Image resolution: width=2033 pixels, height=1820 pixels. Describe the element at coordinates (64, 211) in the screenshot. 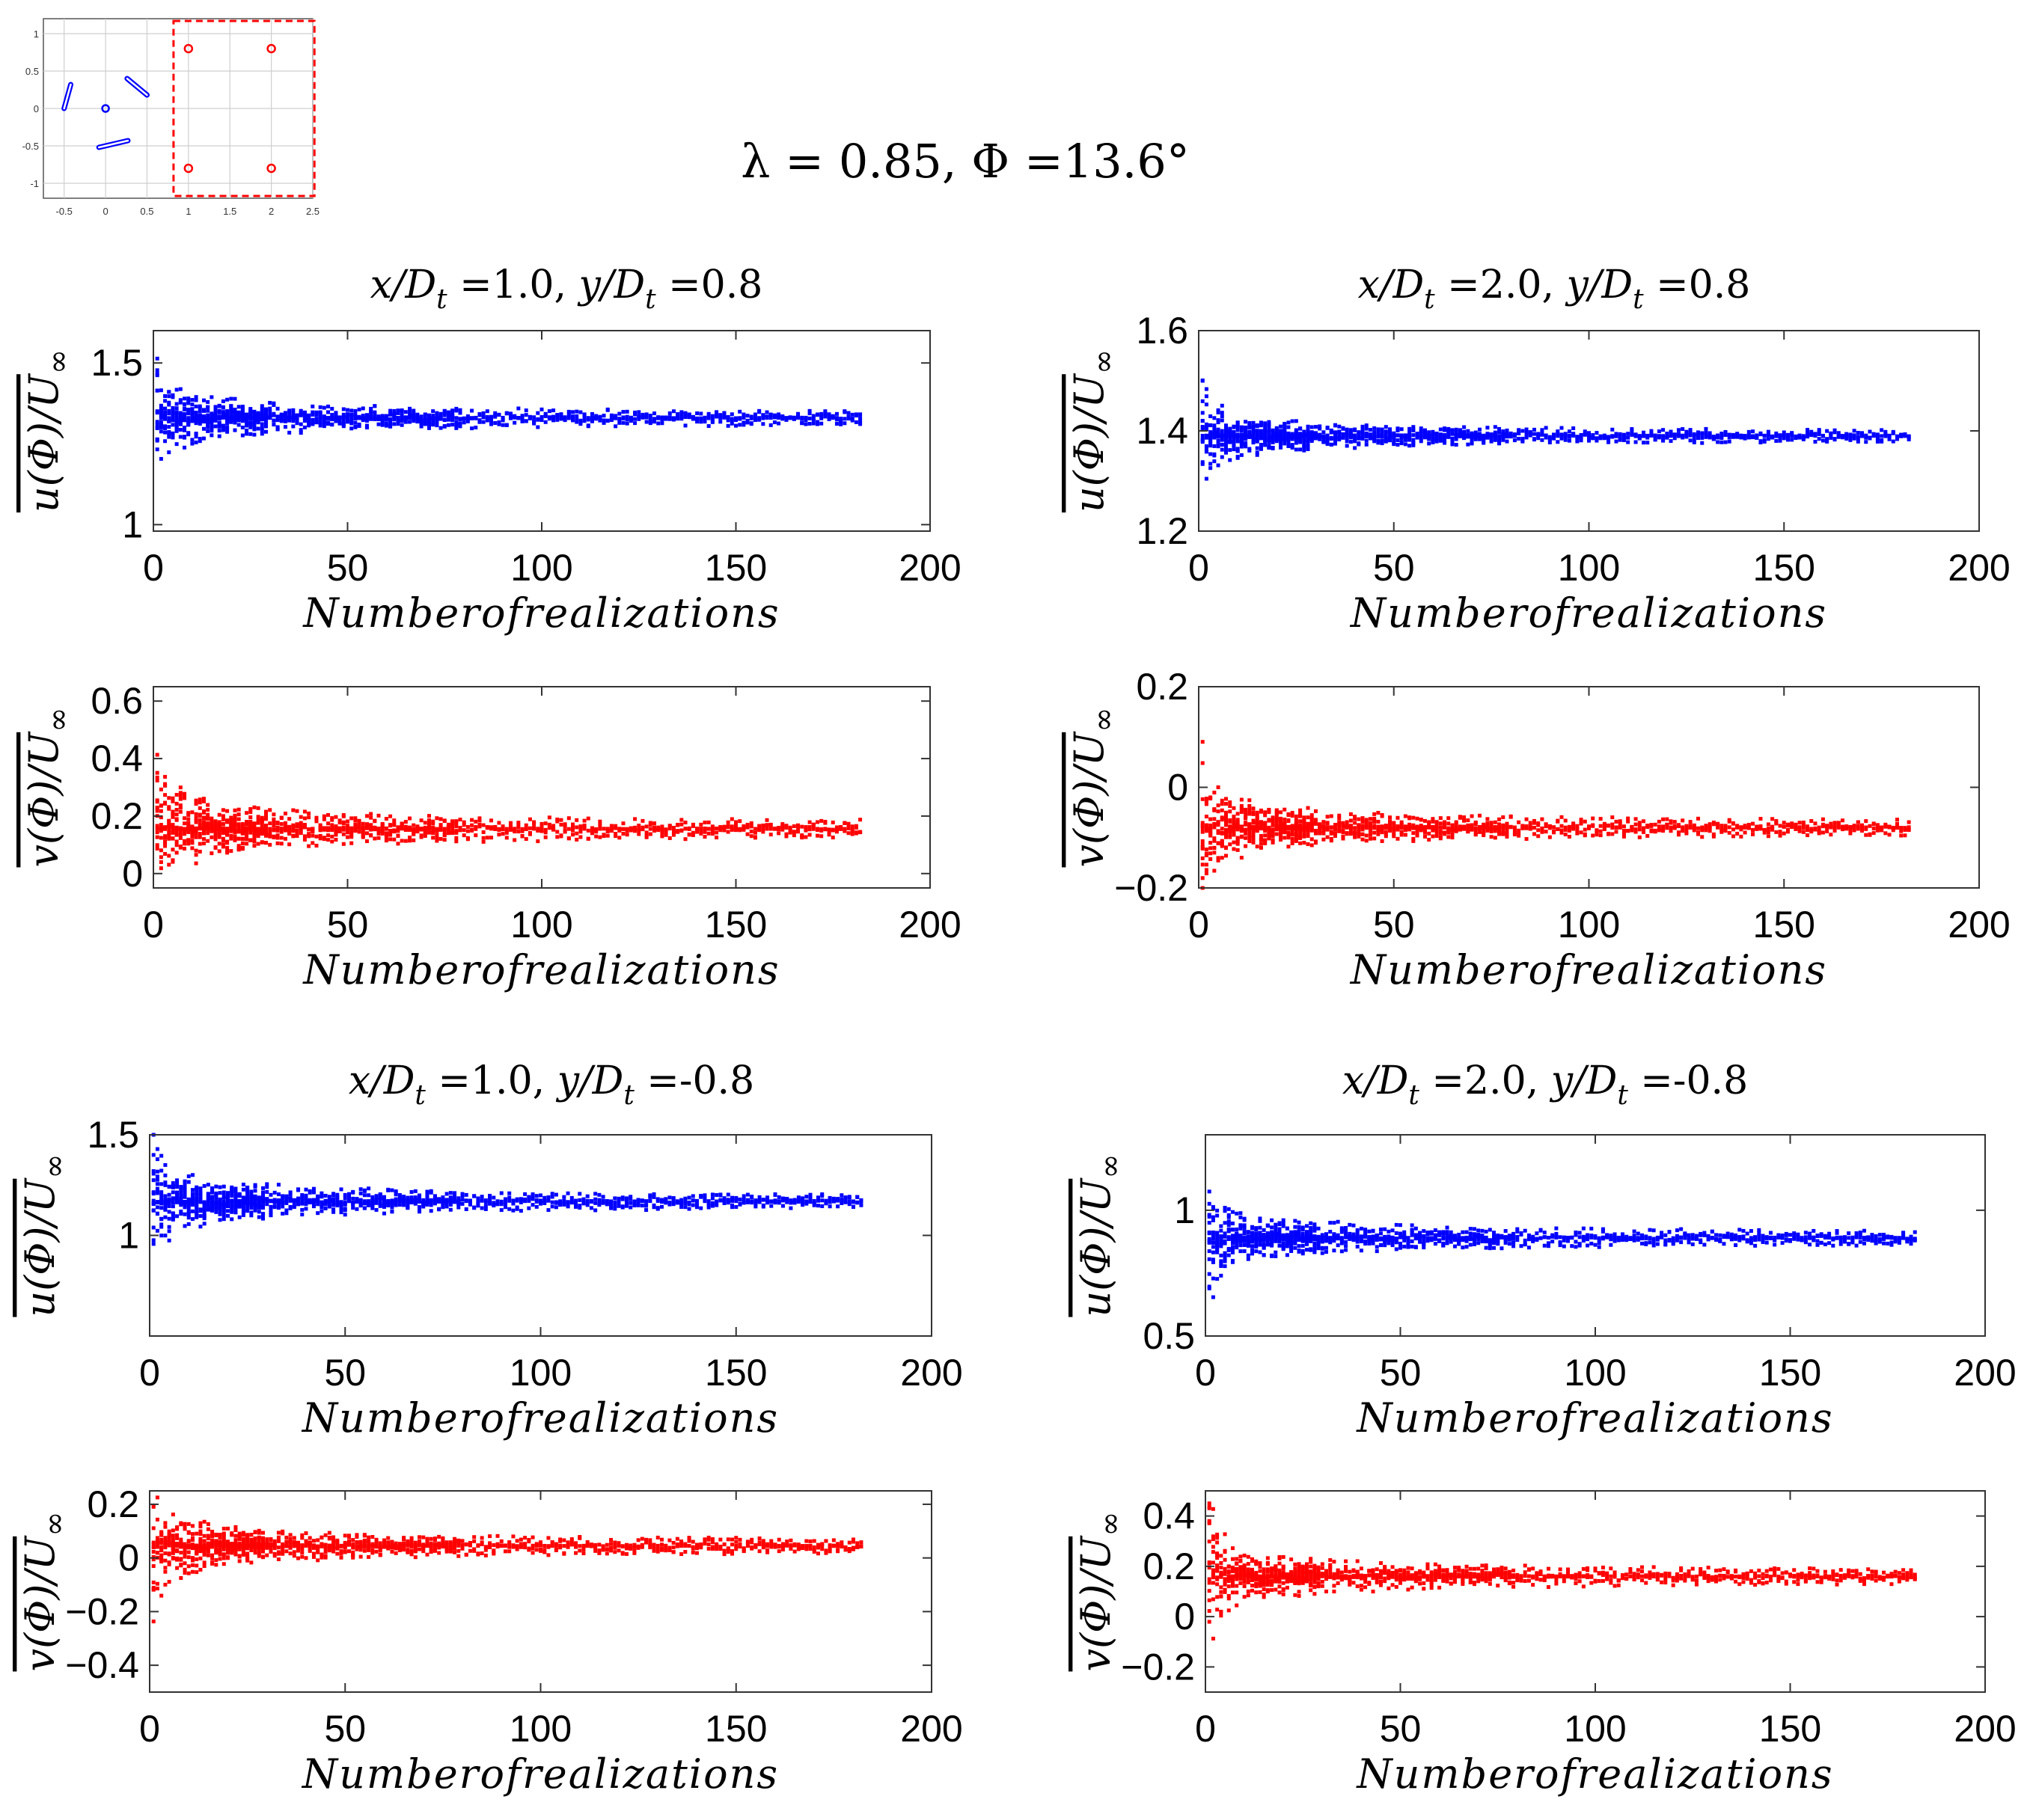

I see `inset-xtick: -0.5` at that location.